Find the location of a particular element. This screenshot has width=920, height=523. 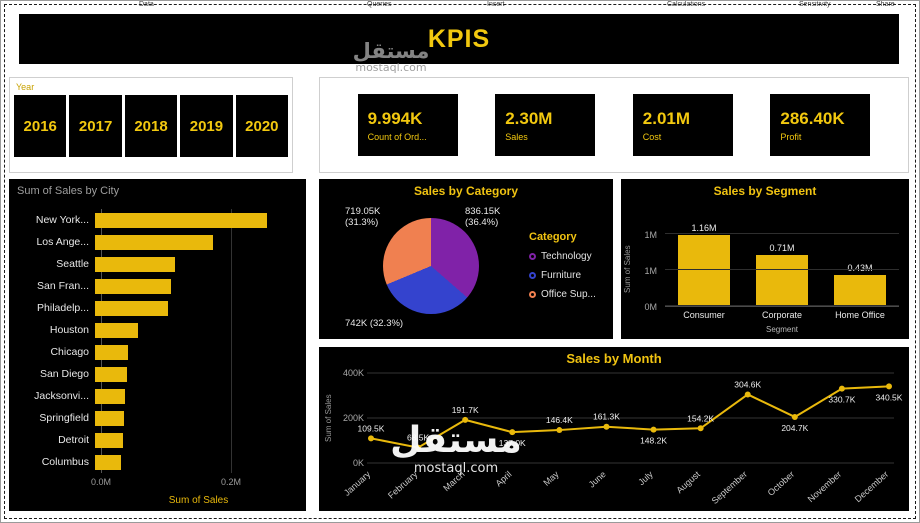

kpi-card-cost: 2.01M Cost is located at coordinates (682, 125).